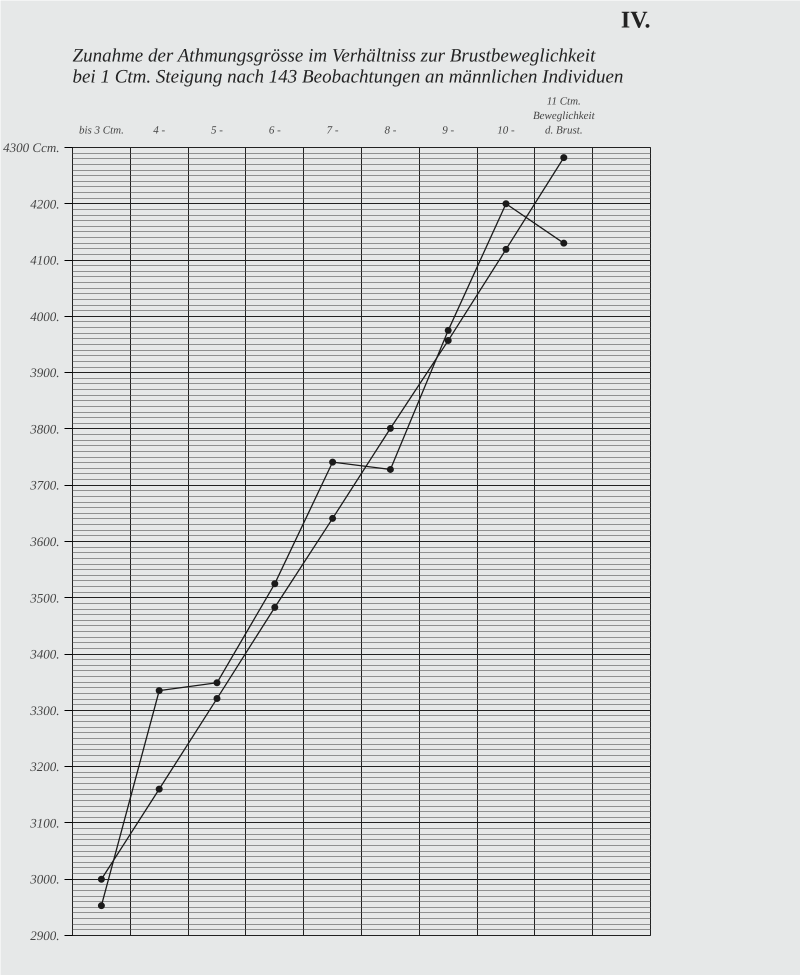 This screenshot has height=975, width=800. I want to click on y-tick-label: 3600., so click(44, 541).